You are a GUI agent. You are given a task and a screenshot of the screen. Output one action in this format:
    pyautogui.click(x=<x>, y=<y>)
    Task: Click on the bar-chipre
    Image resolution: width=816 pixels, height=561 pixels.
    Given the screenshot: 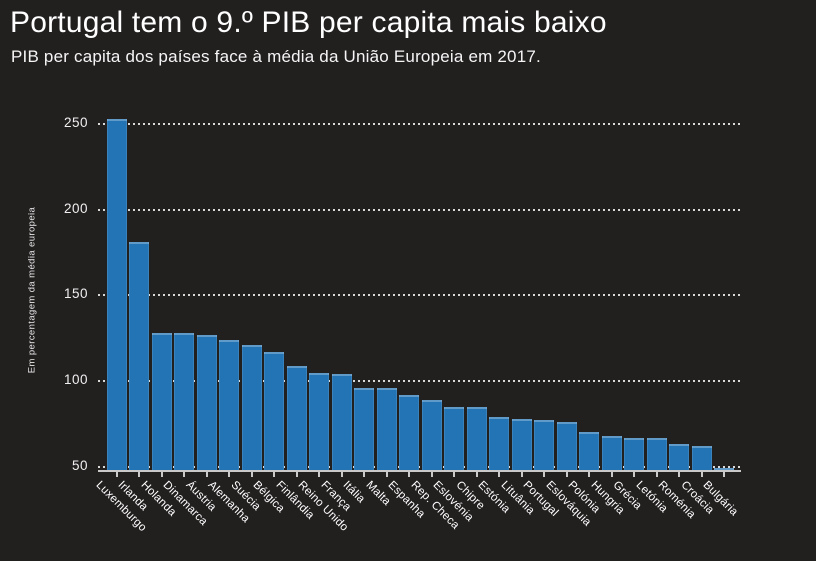 What is the action you would take?
    pyautogui.click(x=476, y=438)
    